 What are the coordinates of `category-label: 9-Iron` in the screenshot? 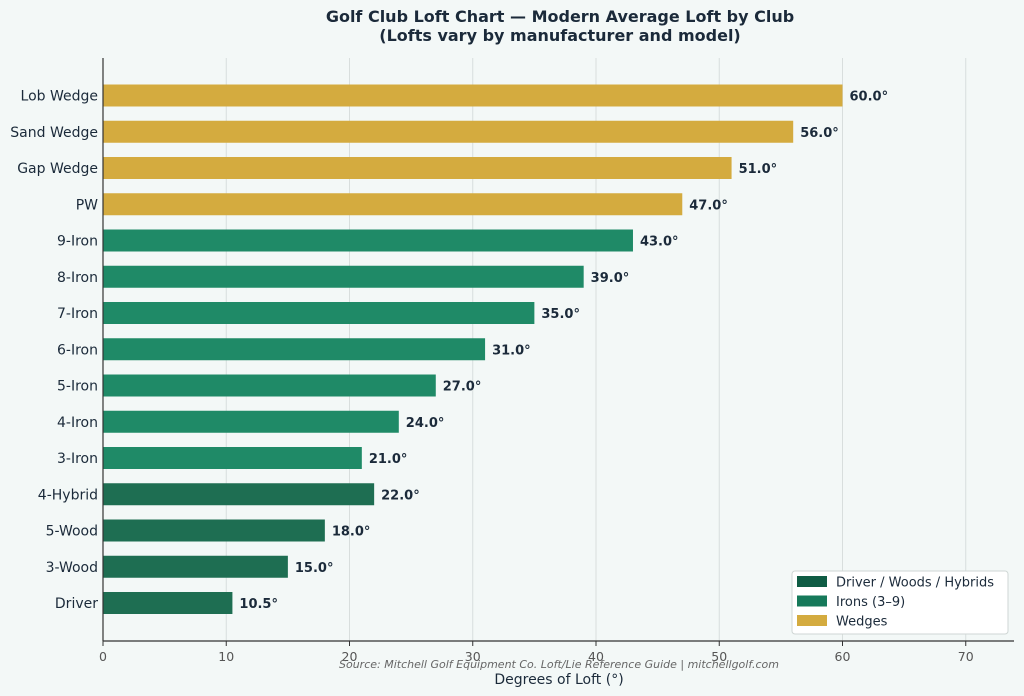 It's located at (77, 242).